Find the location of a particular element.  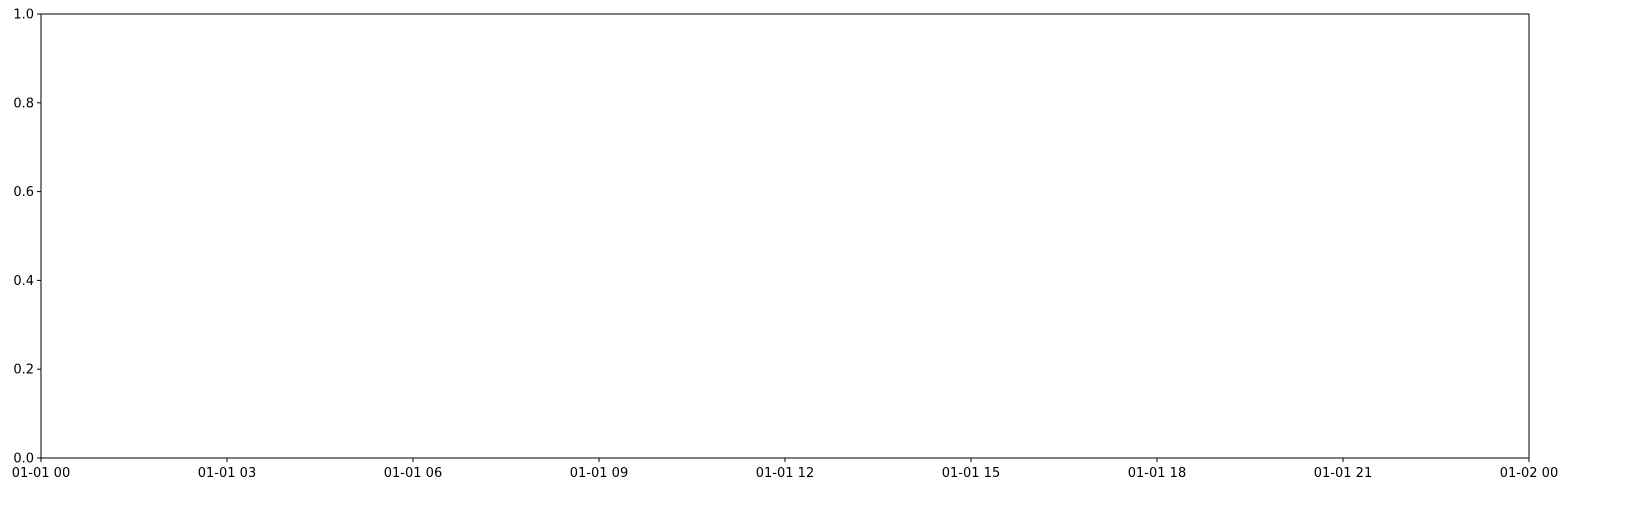

y-tick-label: 0.2 is located at coordinates (23, 370).